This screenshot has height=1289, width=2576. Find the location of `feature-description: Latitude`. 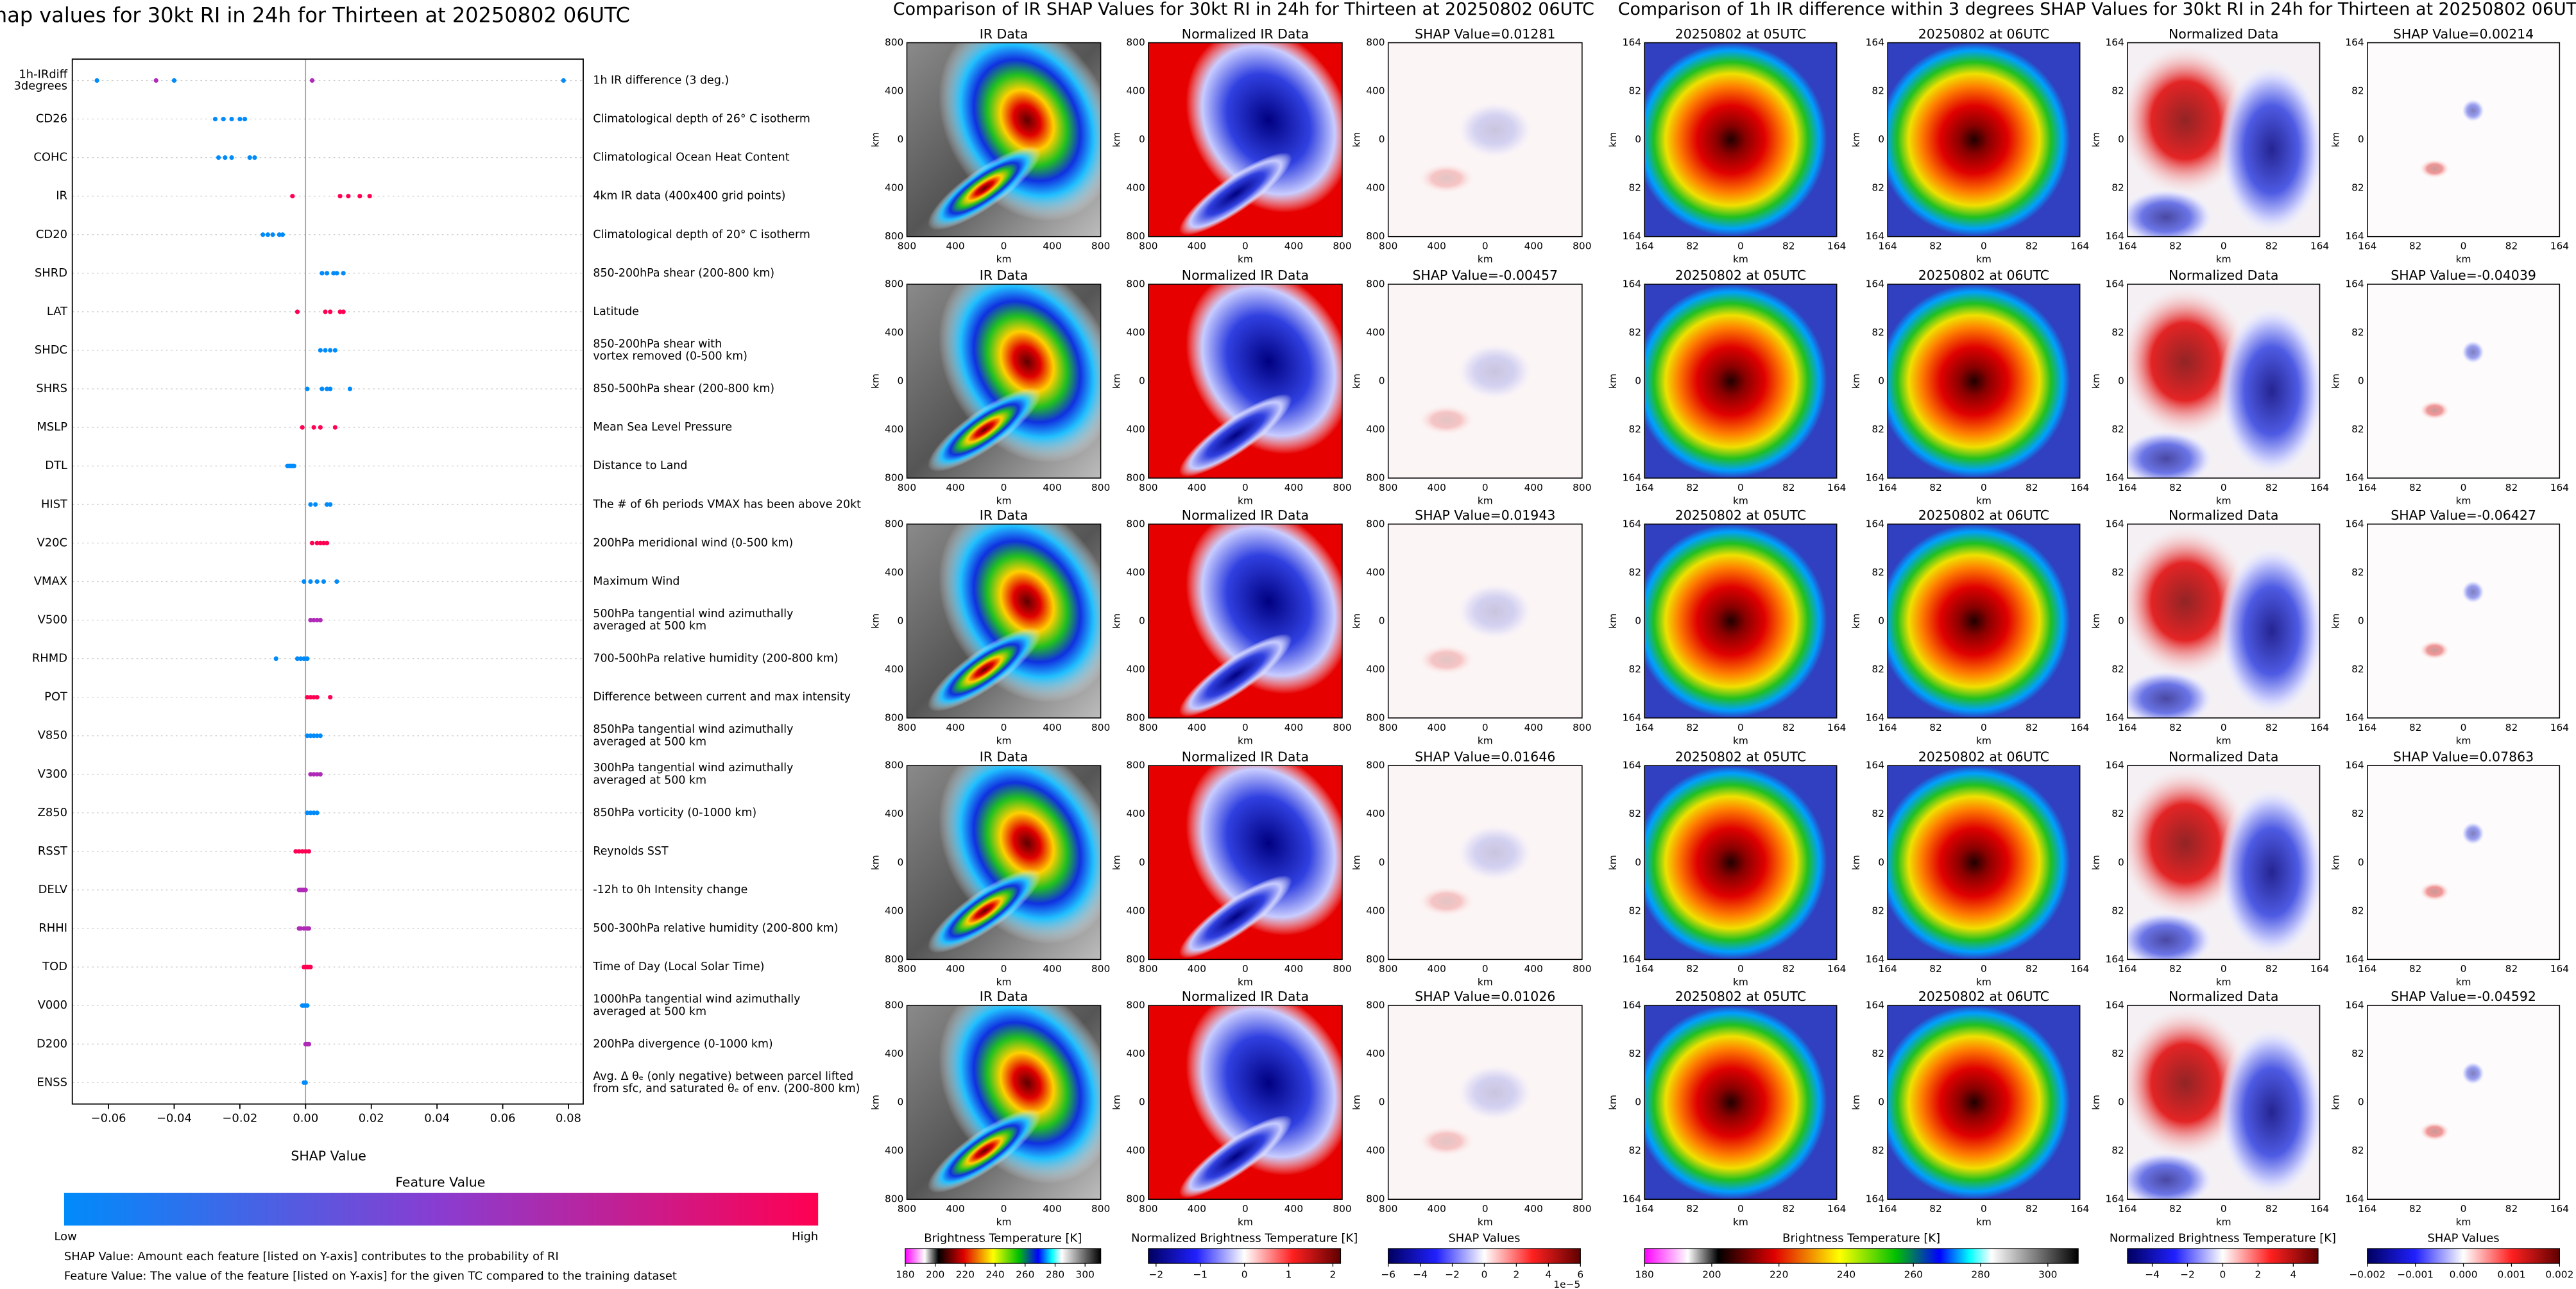

feature-description: Latitude is located at coordinates (616, 311).